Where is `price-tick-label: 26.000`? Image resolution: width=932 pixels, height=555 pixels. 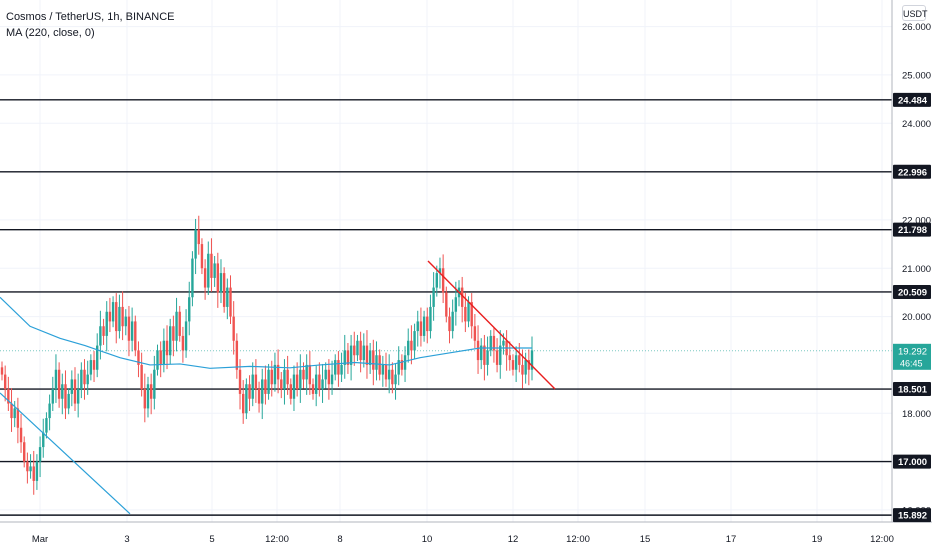
price-tick-label: 26.000 is located at coordinates (916, 27).